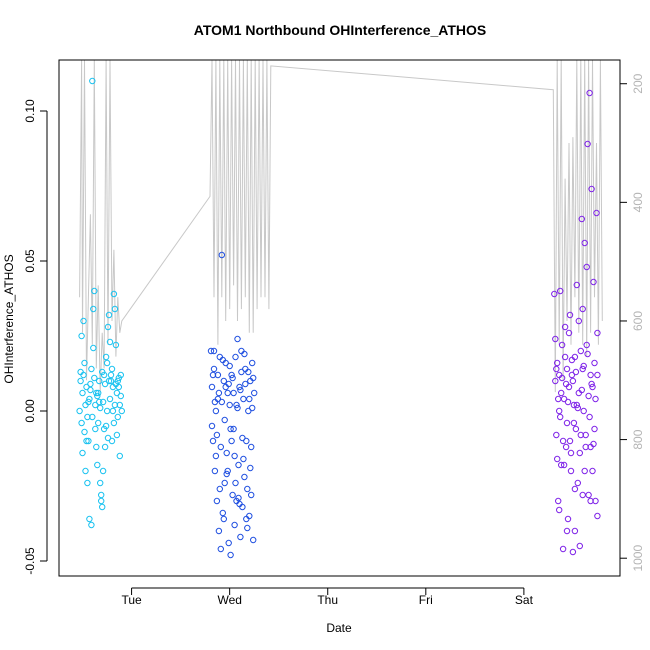 The image size is (650, 650). Describe the element at coordinates (638, 558) in the screenshot. I see `secondary-tick-label: 1000` at that location.